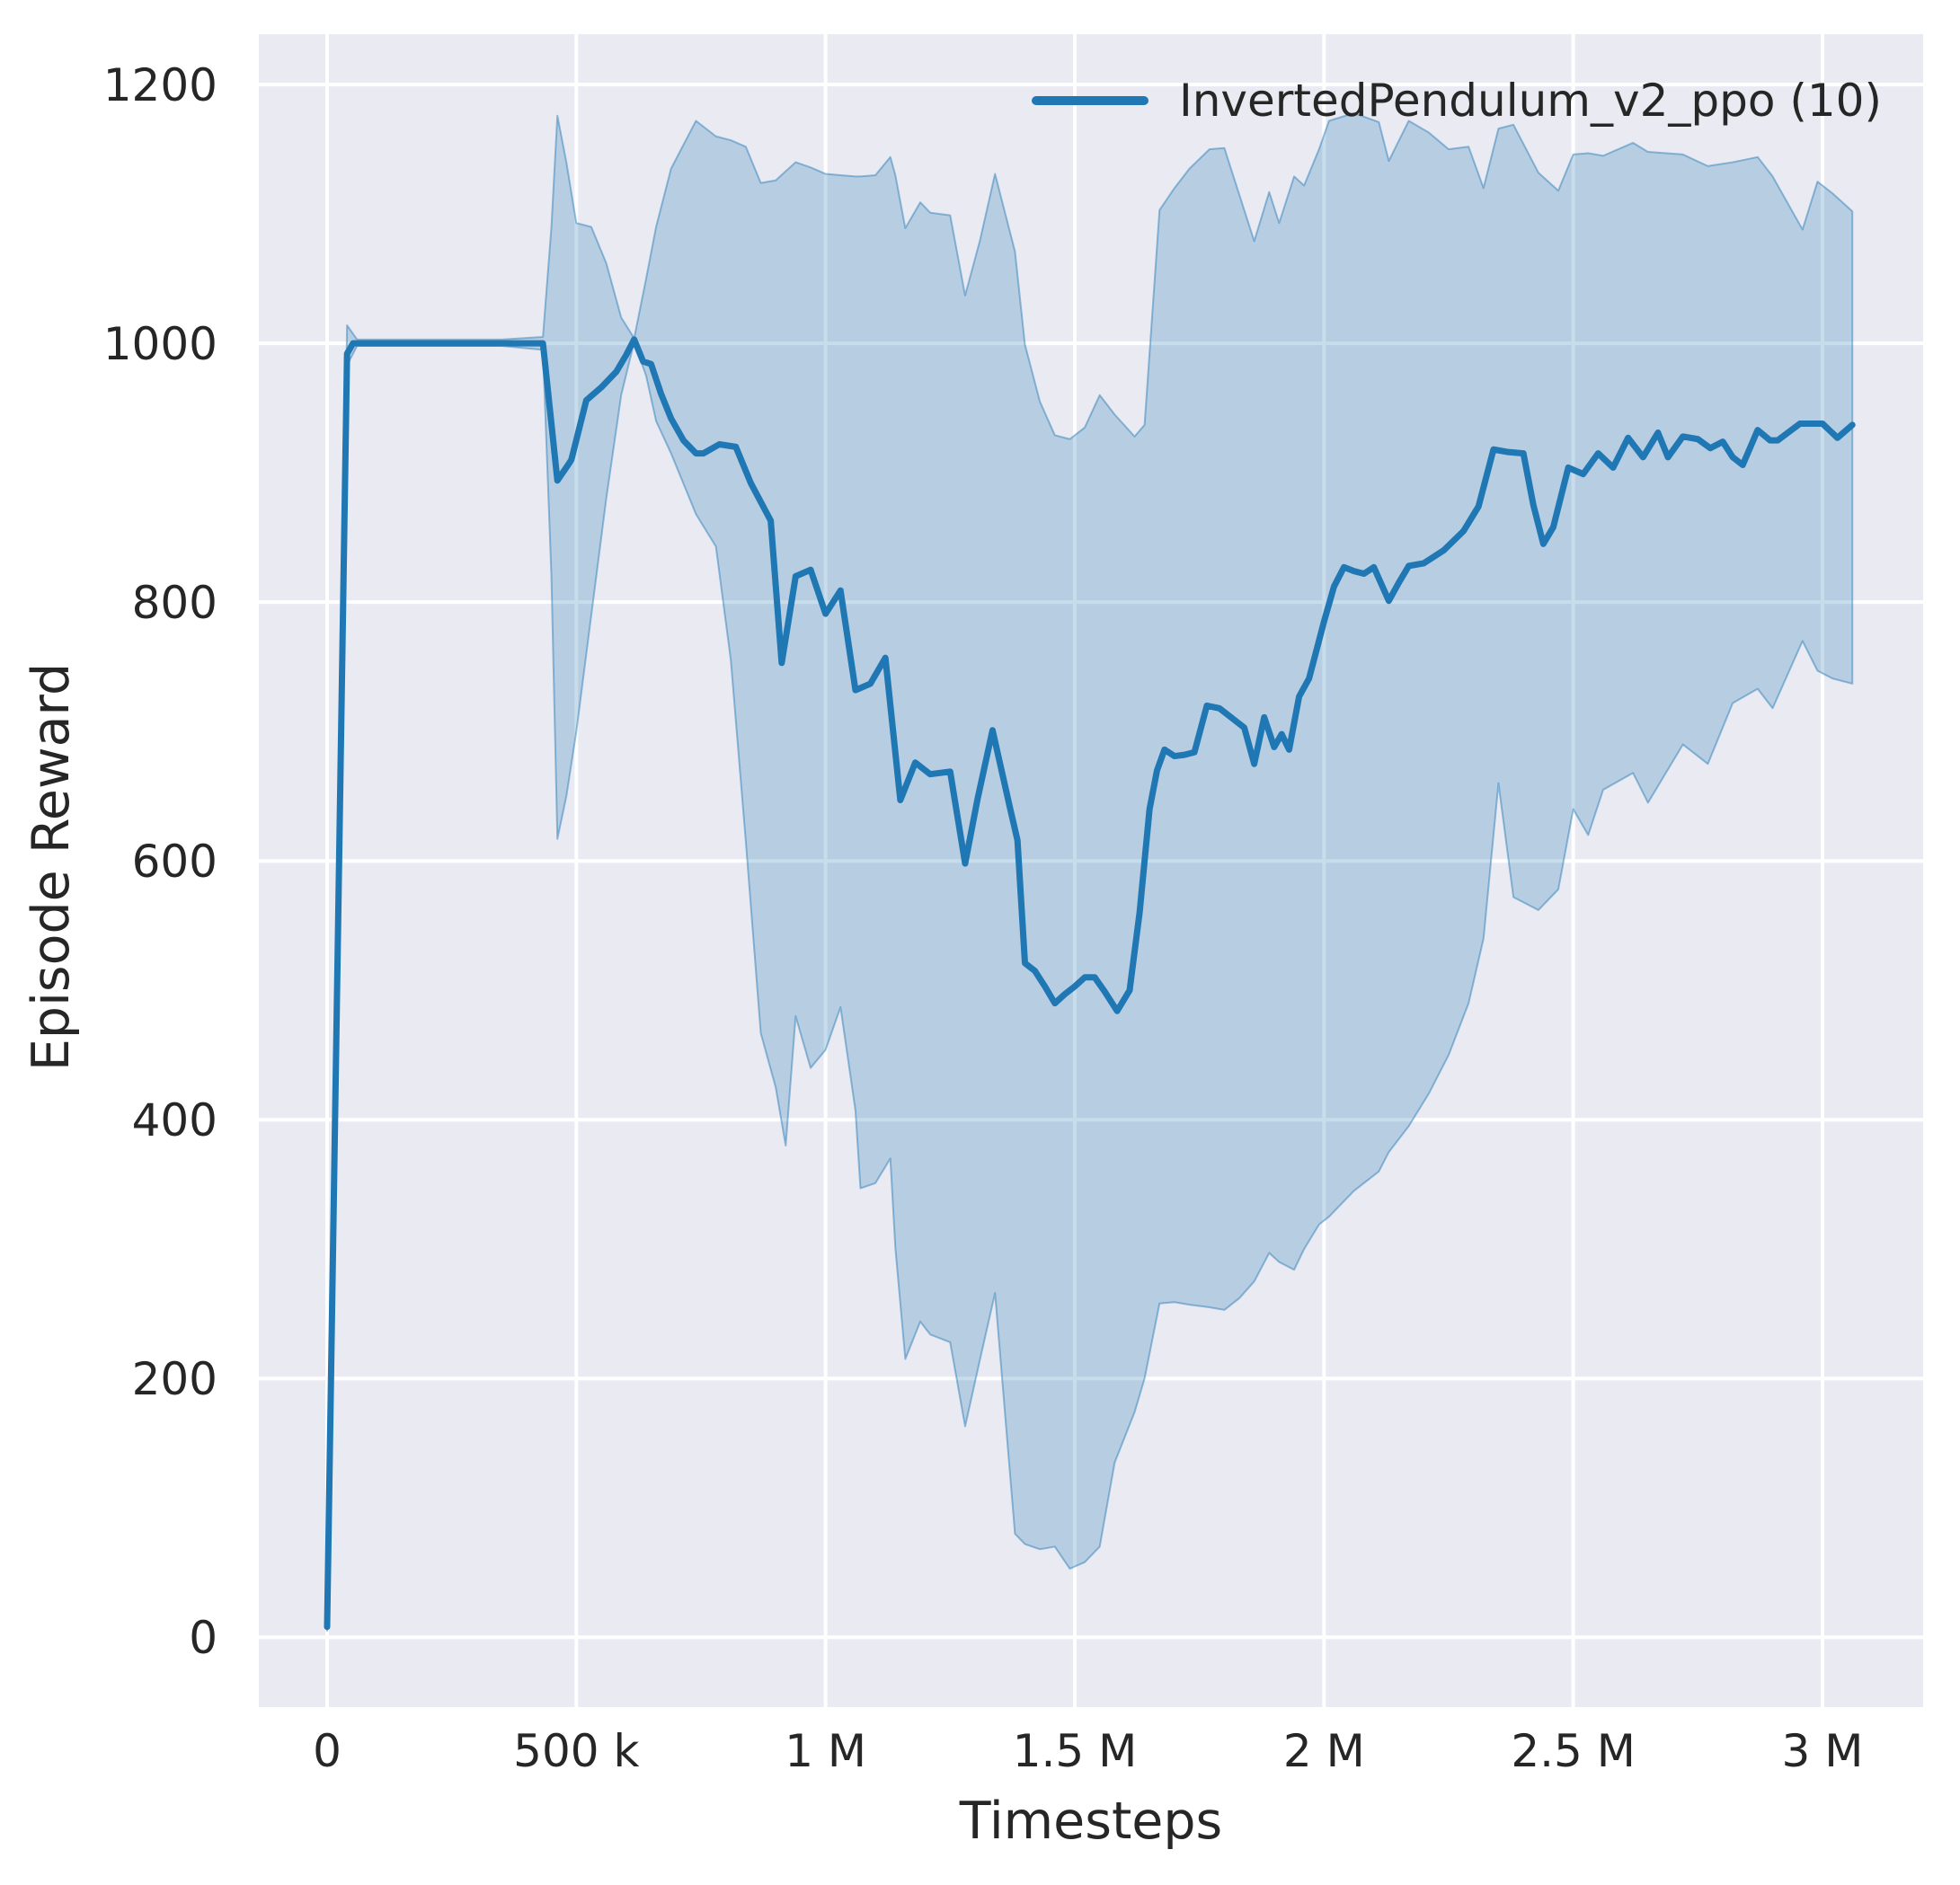  I want to click on legend: InvertedPendulum_v2_ppo (10), so click(1457, 100).